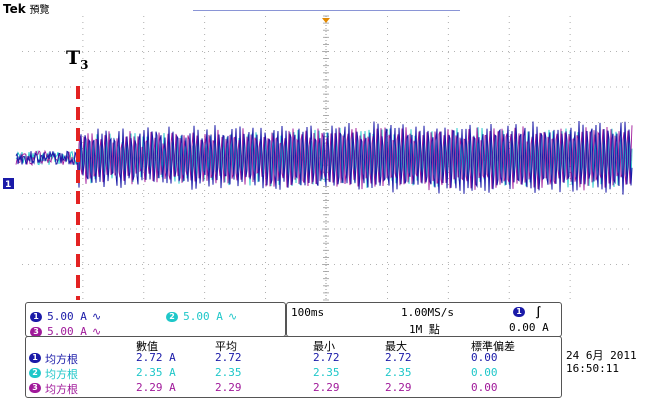 Image resolution: width=650 pixels, height=400 pixels. I want to click on timebase-panel: 100ms 1.00MS/s 1M 點 1 ∫ 0.00 A, so click(424, 319).